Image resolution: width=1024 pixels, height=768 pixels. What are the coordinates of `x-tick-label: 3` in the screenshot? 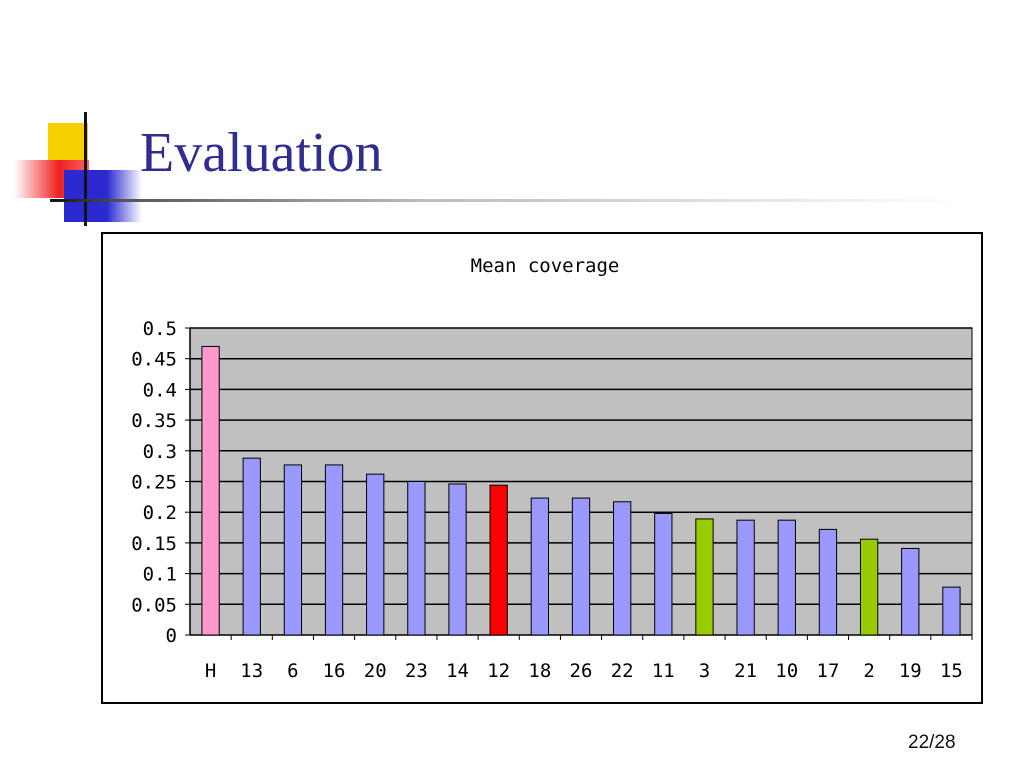 It's located at (704, 671).